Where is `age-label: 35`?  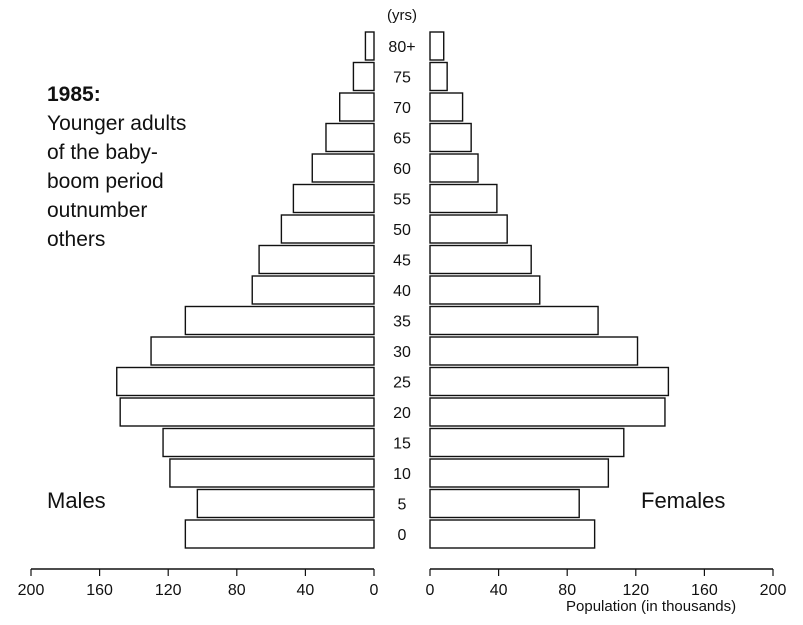
age-label: 35 is located at coordinates (402, 322).